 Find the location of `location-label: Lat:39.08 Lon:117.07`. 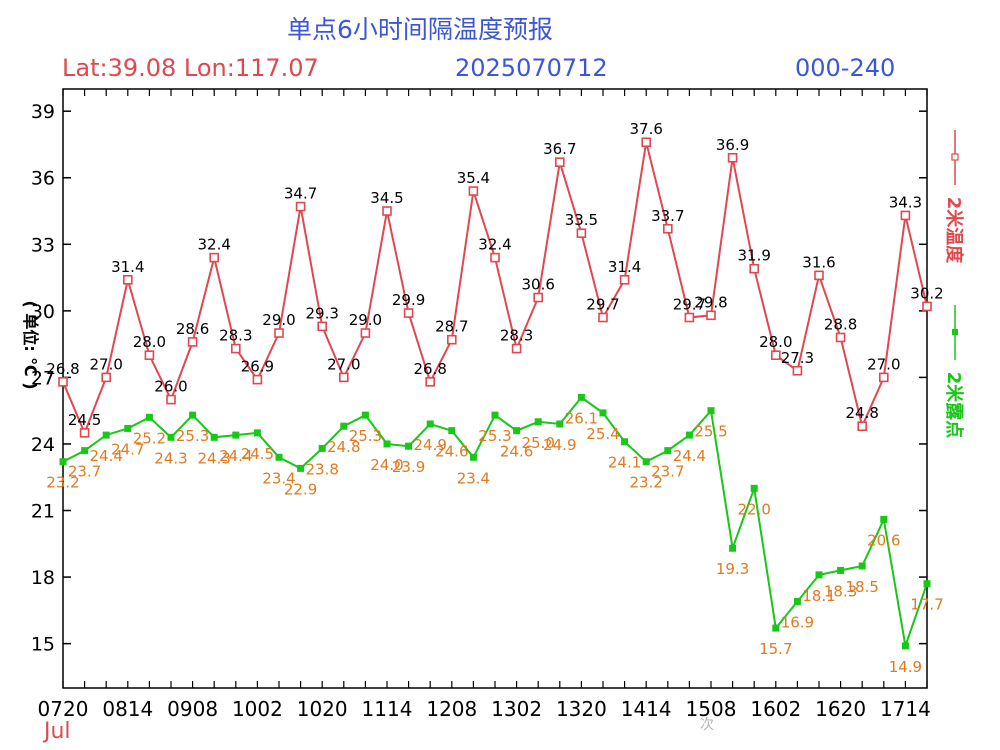

location-label: Lat:39.08 Lon:117.07 is located at coordinates (190, 68).